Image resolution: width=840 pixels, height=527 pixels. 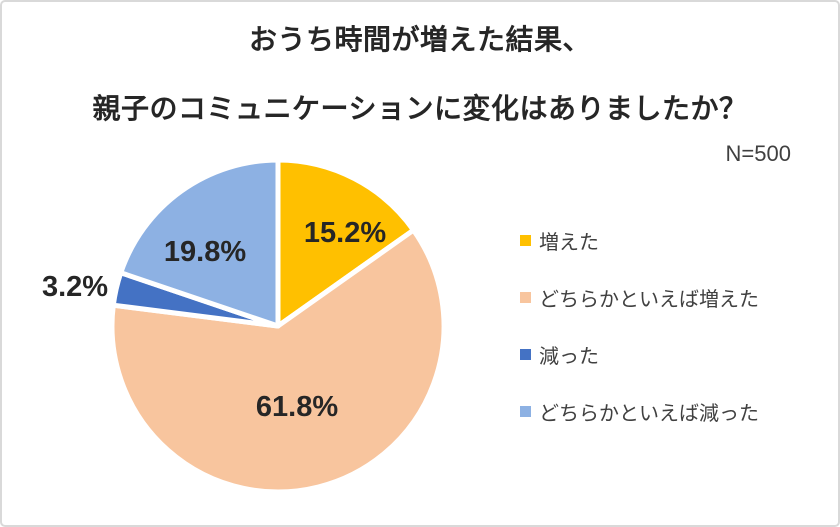 What do you see at coordinates (420, 108) in the screenshot?
I see `chart-title-line2: 親子のコミュニケーションに変化はありましたか？` at bounding box center [420, 108].